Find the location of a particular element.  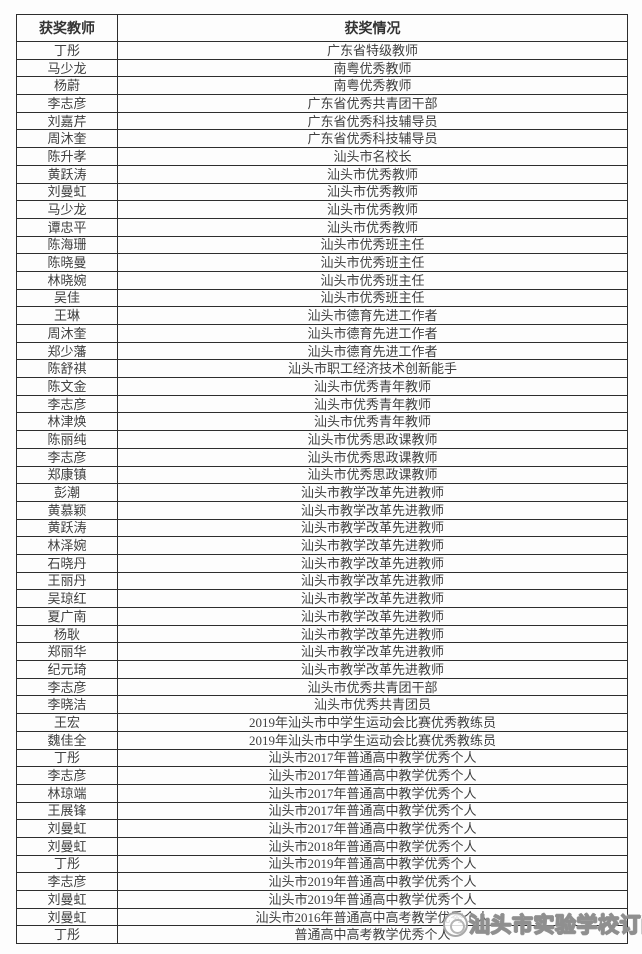

table-row: 陈舒祺 汕头市职工经济技术创新能手 is located at coordinates (322, 369).